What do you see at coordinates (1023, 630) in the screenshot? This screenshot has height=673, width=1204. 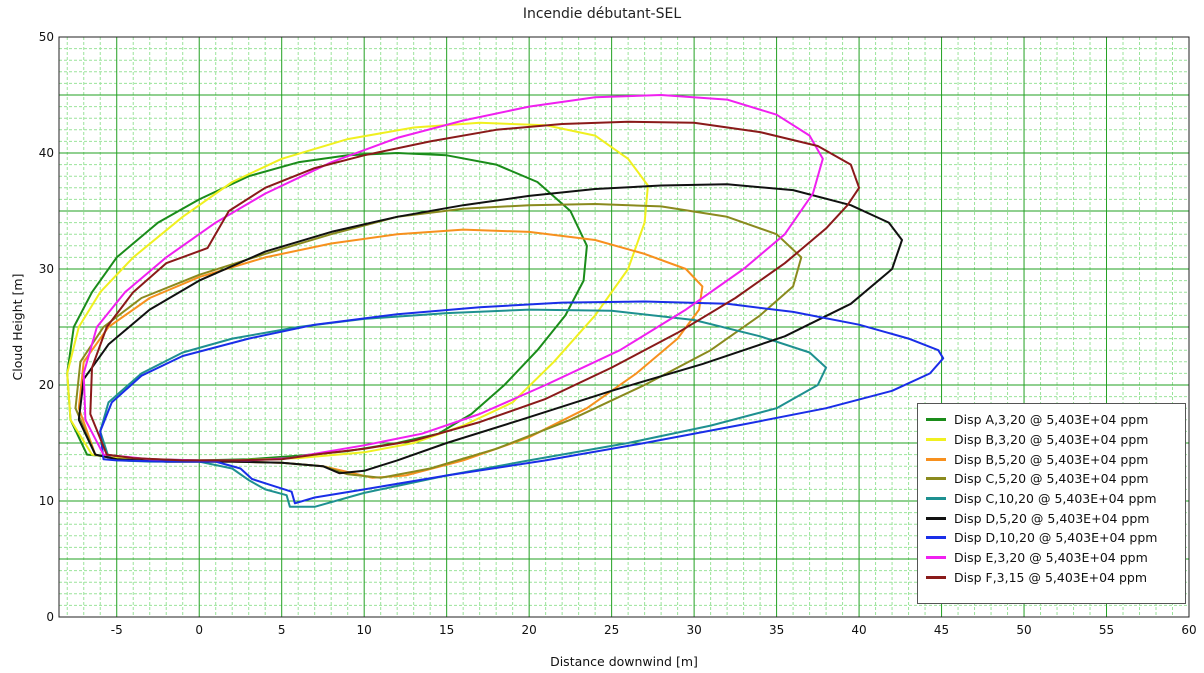 I see `x-tick-label: 50` at bounding box center [1023, 630].